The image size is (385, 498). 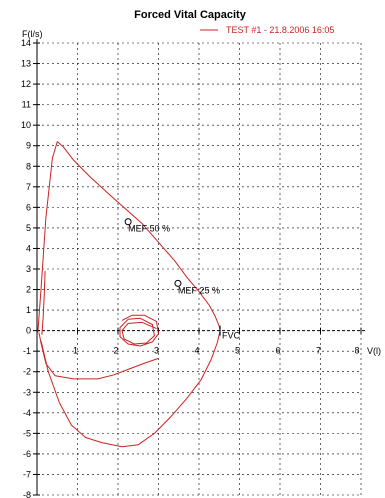 I want to click on y-tick-label: 12, so click(x=26, y=84).